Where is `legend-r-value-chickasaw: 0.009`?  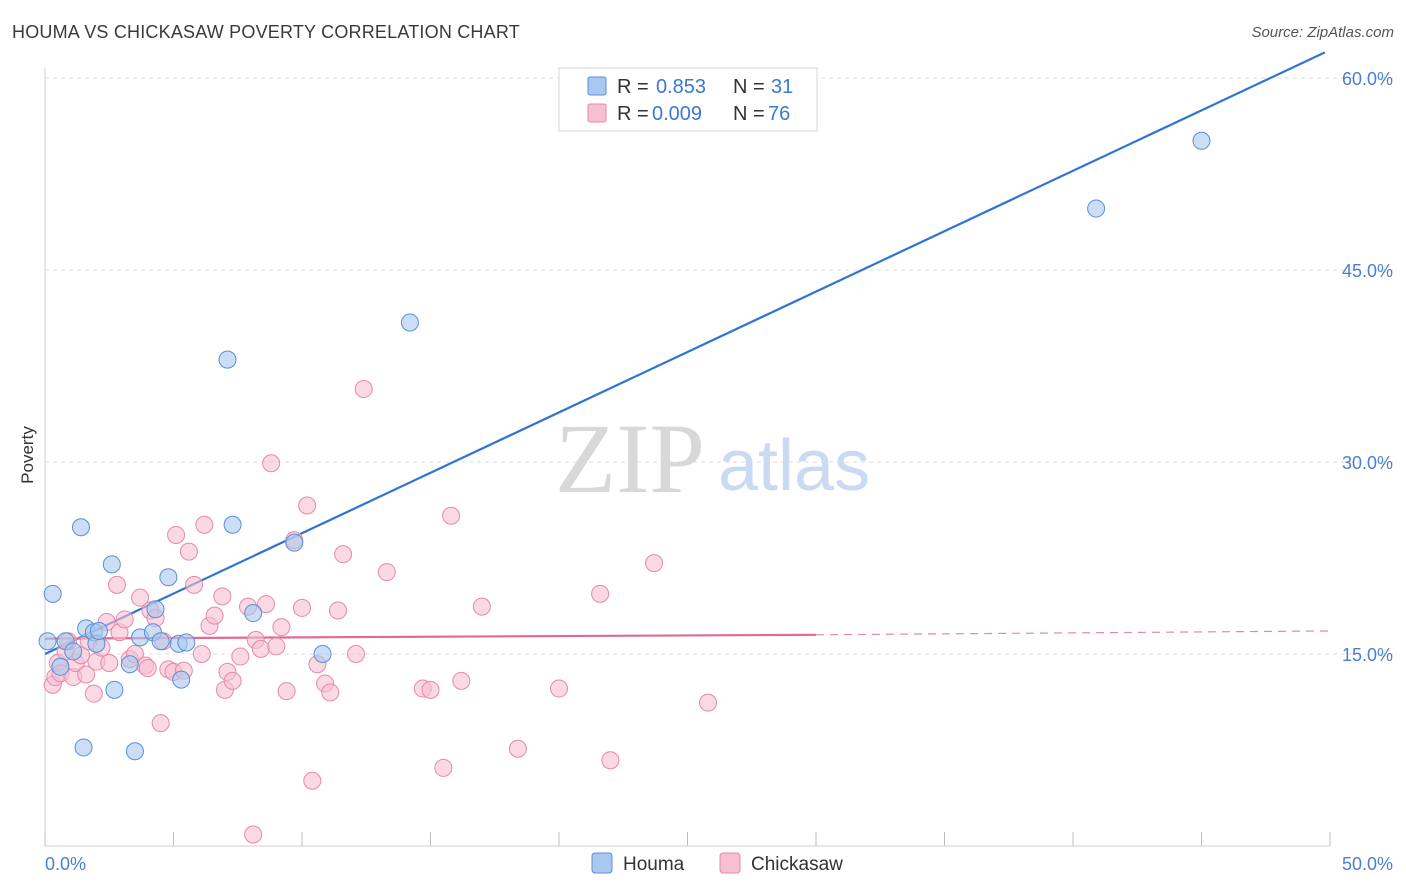
legend-r-value-chickasaw: 0.009 is located at coordinates (677, 114).